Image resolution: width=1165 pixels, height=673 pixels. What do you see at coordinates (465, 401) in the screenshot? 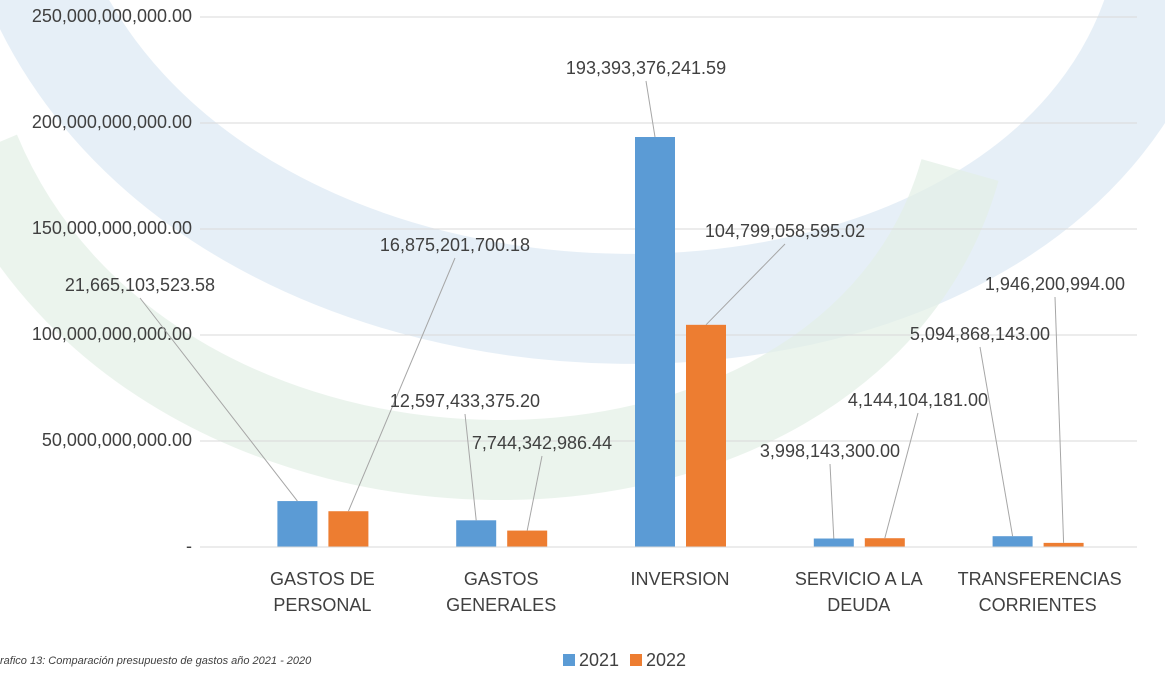
I see `data-label: 12,597,433,375.20` at bounding box center [465, 401].